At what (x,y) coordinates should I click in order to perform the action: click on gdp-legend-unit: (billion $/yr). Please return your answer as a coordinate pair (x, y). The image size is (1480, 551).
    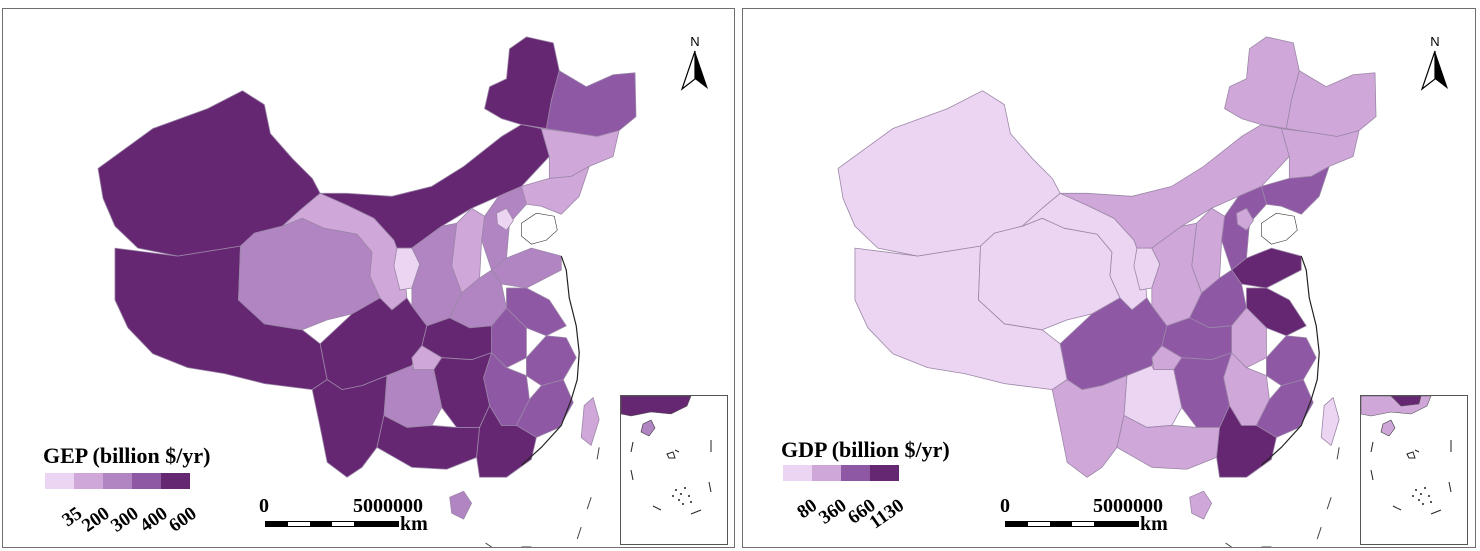
    Looking at the image, I should click on (890, 449).